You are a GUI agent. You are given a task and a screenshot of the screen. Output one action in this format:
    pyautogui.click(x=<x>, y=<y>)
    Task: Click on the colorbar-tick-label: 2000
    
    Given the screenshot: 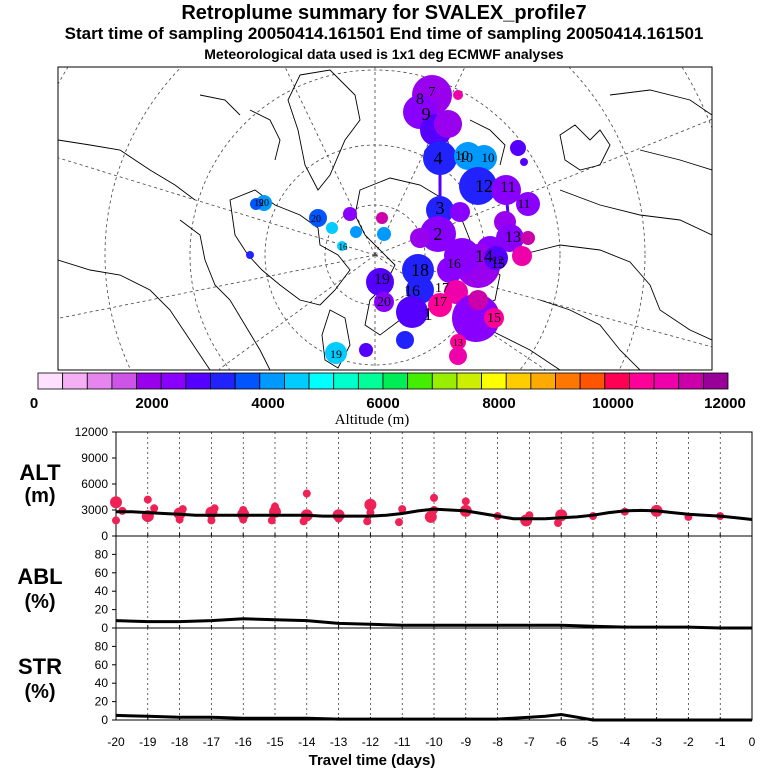 What is the action you would take?
    pyautogui.click(x=151, y=403)
    